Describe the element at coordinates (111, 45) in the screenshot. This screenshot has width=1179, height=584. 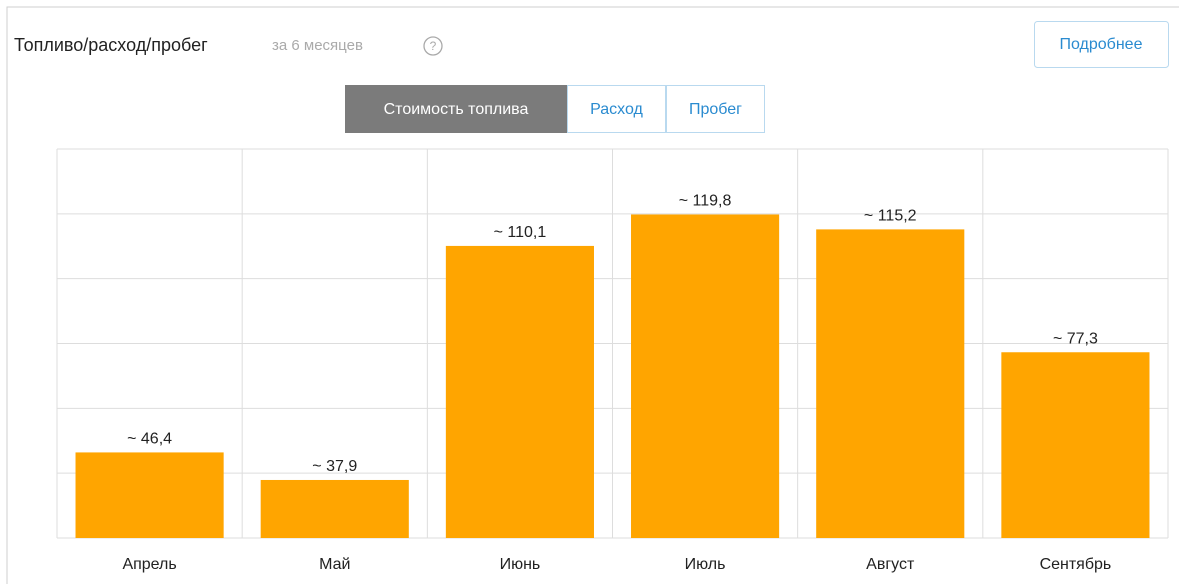
I see `widget-title: Топливо/расход/пробег` at that location.